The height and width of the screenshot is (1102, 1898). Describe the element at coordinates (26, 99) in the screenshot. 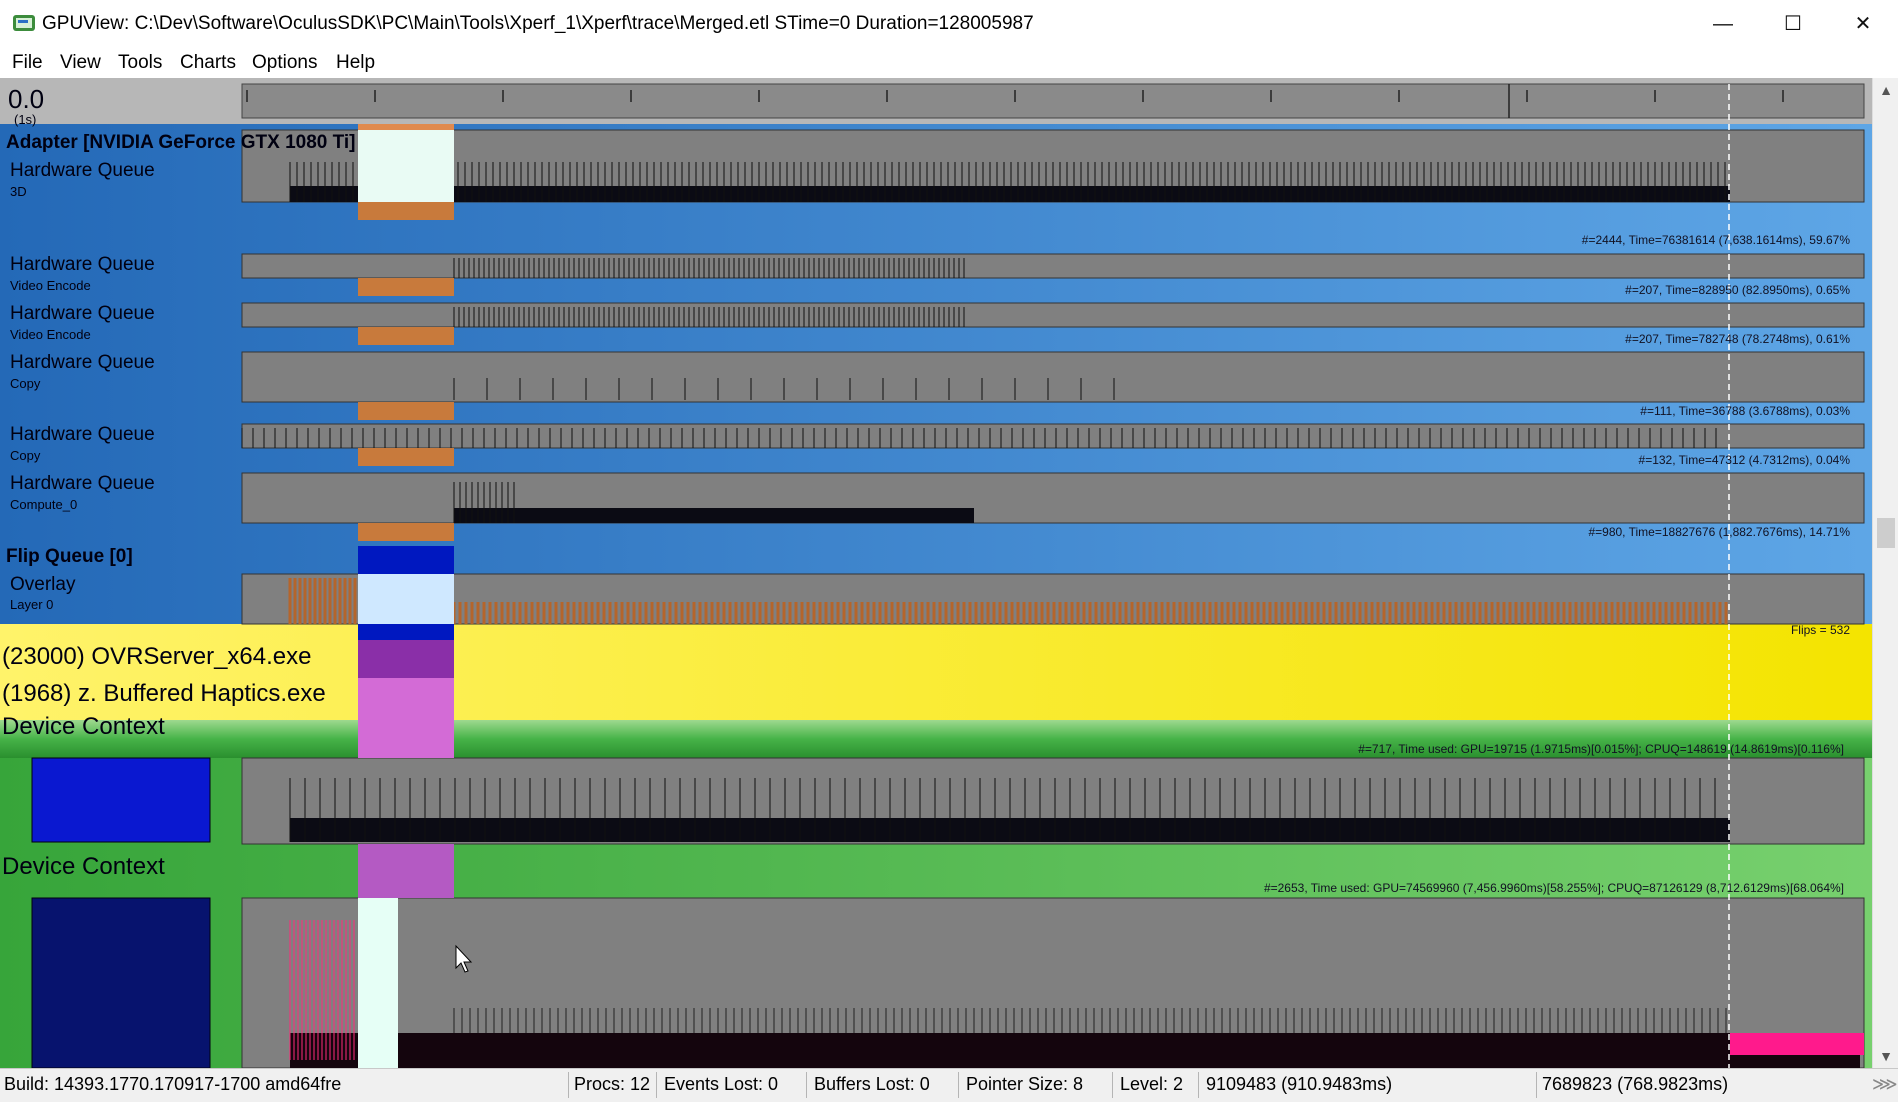

I see `ruler-start-label: 0.0` at that location.